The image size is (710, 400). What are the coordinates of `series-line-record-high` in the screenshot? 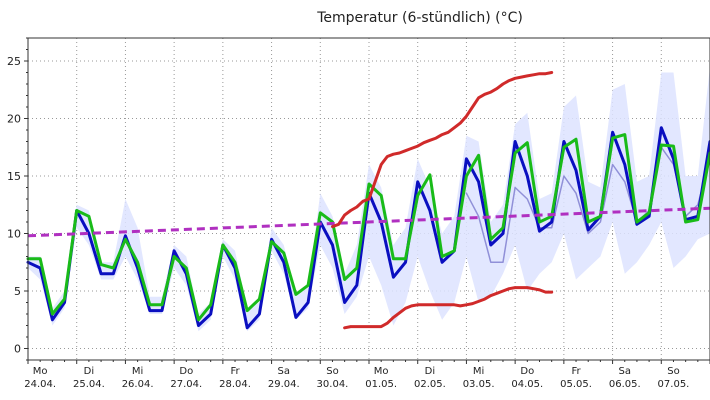 It's located at (442, 150).